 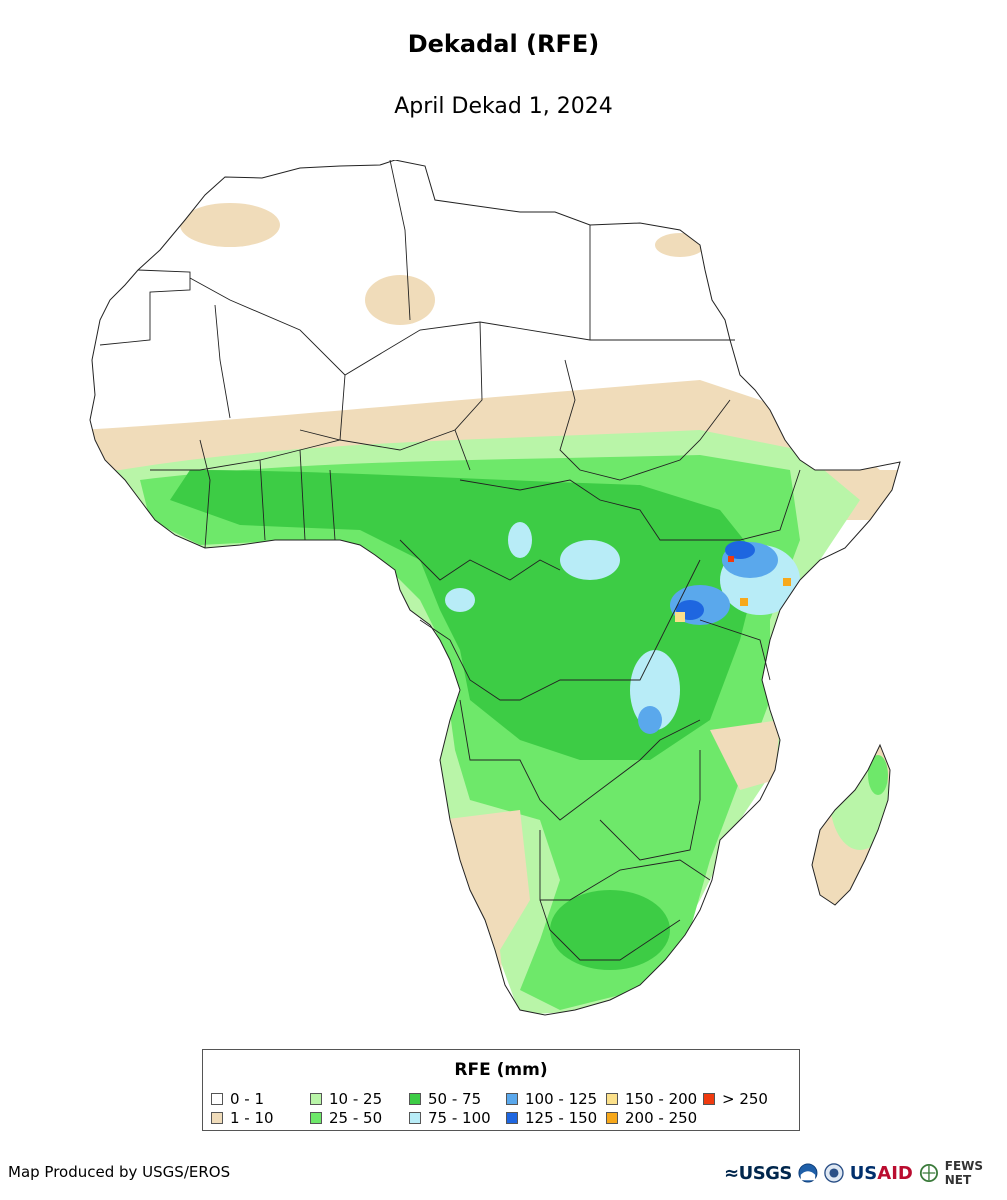 I want to click on usaid-logo: USAID, so click(x=881, y=1173).